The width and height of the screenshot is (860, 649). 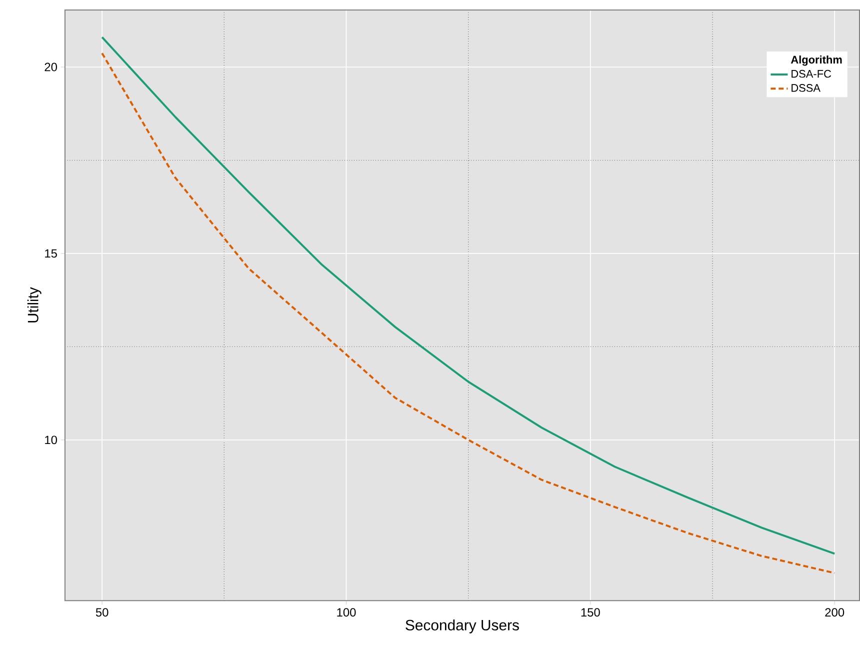 I want to click on y-tick-label: 20, so click(x=51, y=67).